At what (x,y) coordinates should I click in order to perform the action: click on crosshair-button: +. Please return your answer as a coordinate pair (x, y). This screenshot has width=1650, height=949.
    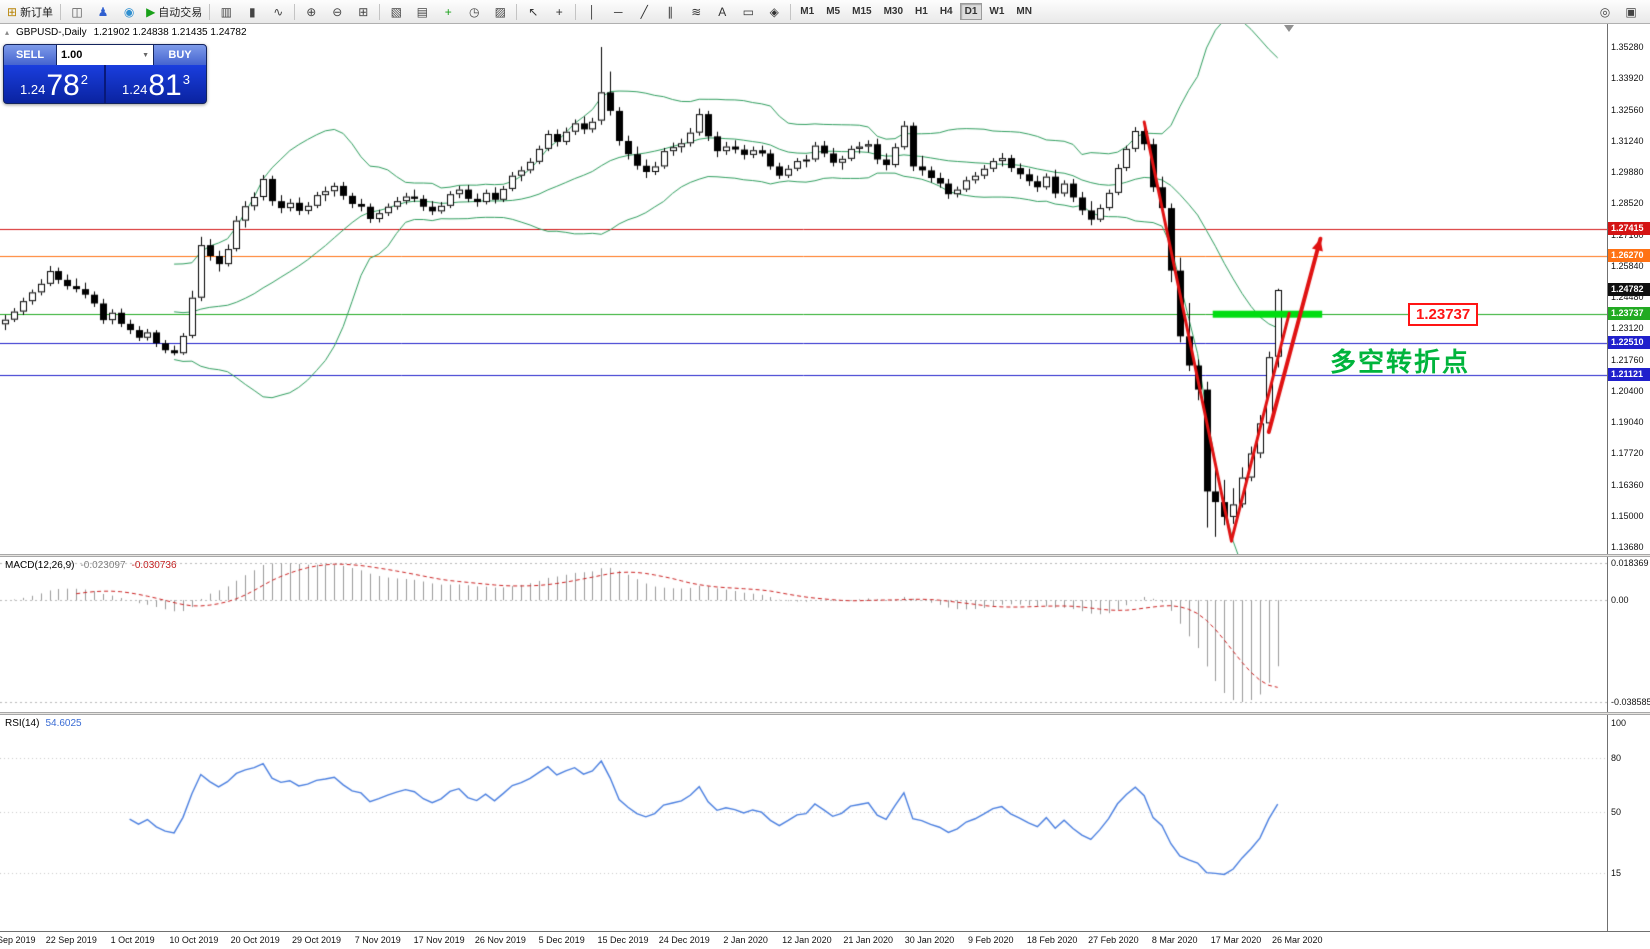
    Looking at the image, I should click on (559, 12).